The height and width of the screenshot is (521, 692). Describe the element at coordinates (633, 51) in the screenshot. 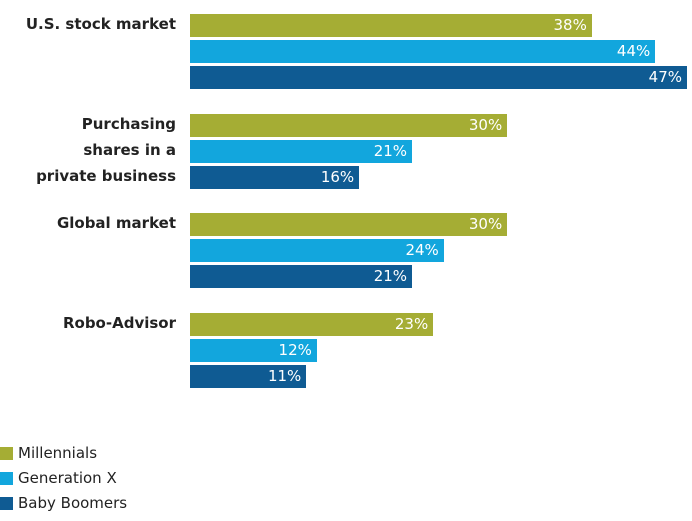

I see `value-label: 44%` at that location.